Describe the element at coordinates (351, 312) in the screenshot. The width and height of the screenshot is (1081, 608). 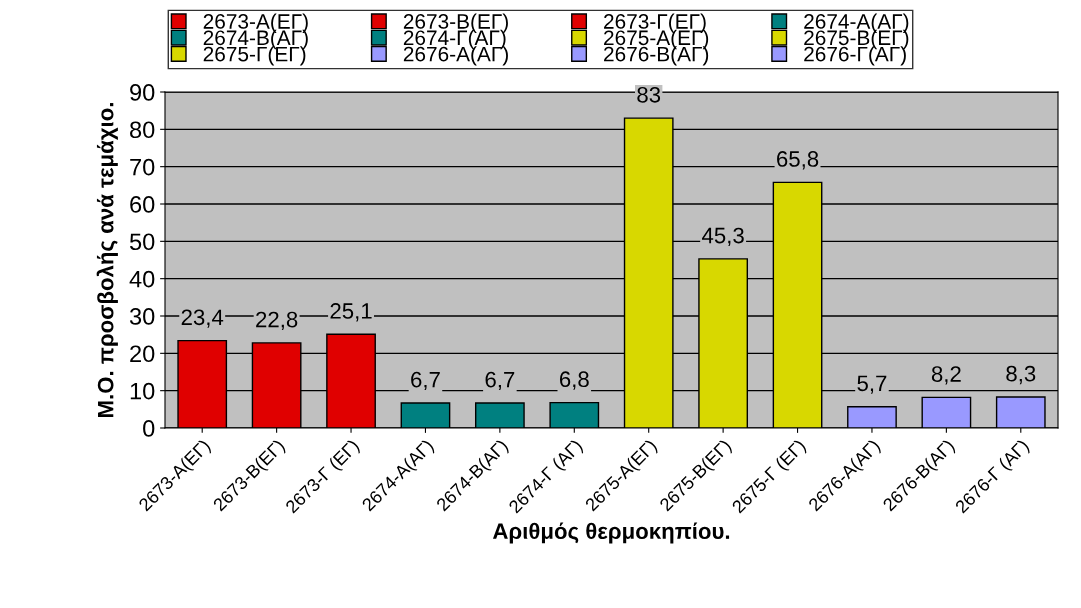
I see `data-label: 25,1` at that location.